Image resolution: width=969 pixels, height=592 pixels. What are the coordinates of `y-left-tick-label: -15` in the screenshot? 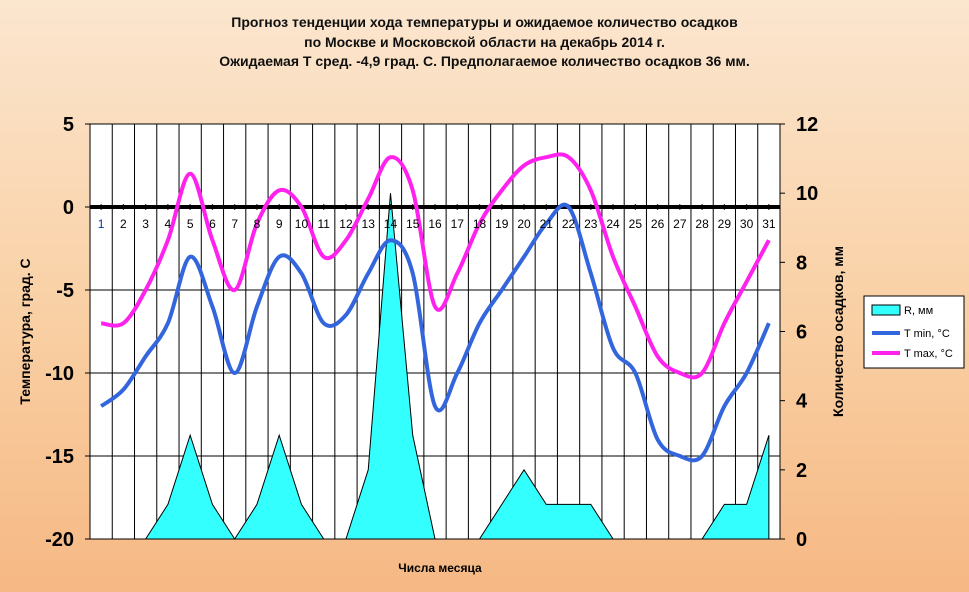 It's located at (59, 457).